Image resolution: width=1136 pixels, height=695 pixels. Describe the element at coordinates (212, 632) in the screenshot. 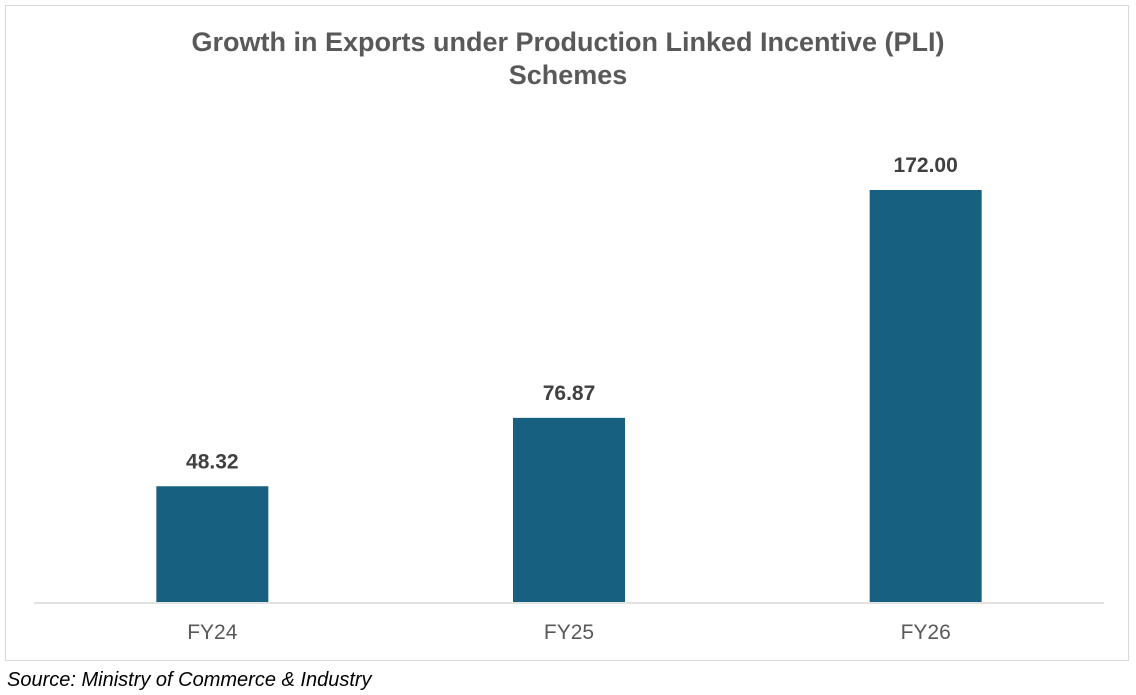

I see `x-tick-label-fy24: FY24` at that location.